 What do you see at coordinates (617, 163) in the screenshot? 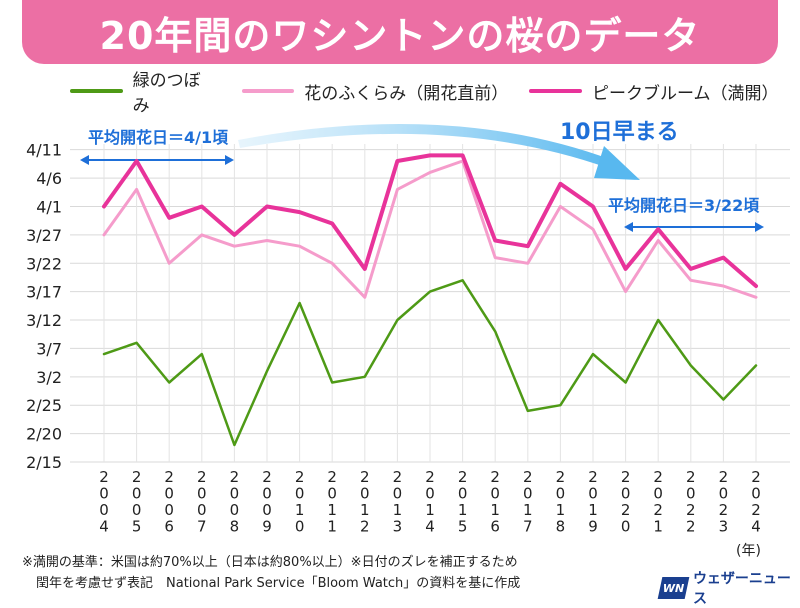
I see `shift-arrow-head` at bounding box center [617, 163].